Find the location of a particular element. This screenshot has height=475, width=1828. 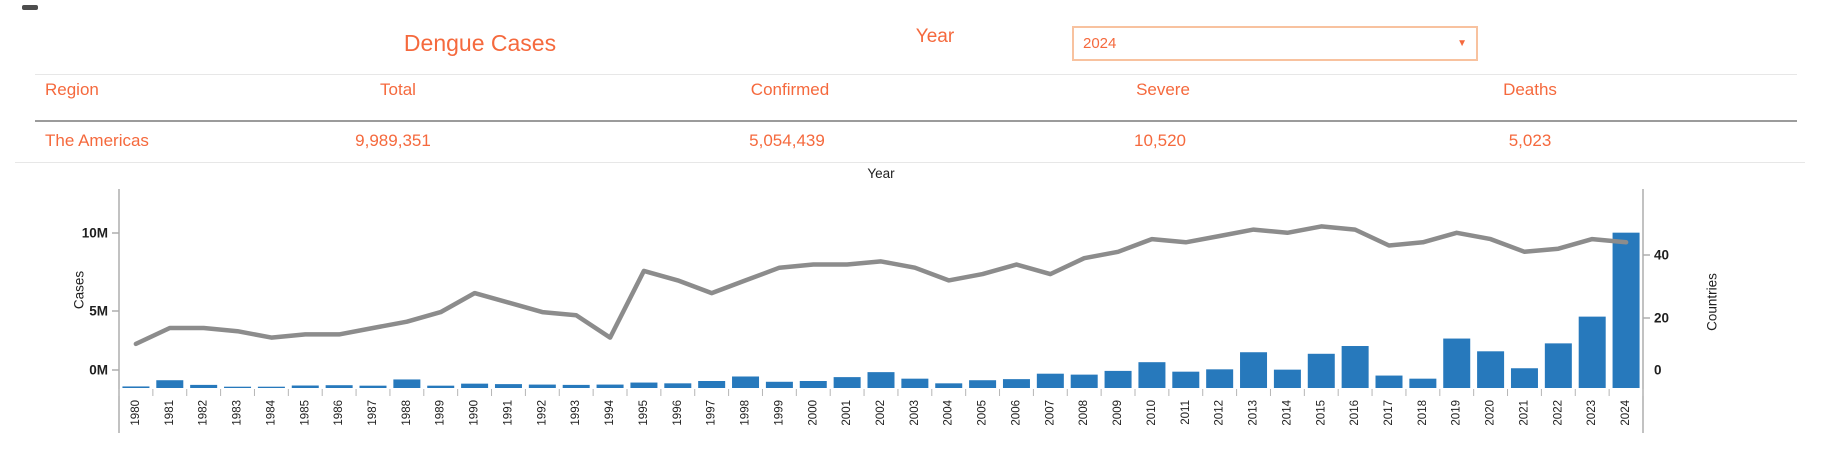

bar-1982 is located at coordinates (204, 386).